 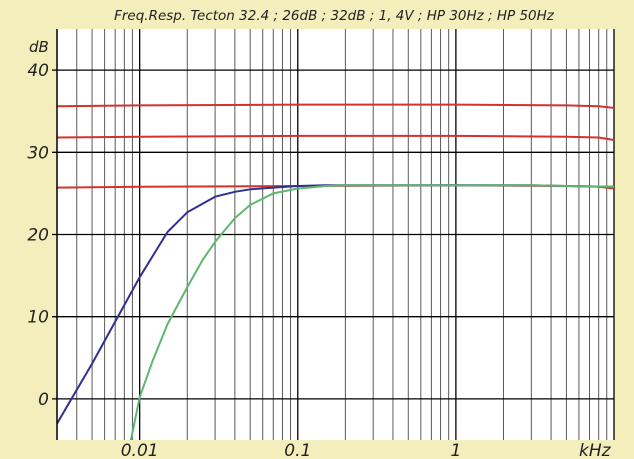 What do you see at coordinates (38, 236) in the screenshot?
I see `y-tick-label: 20` at bounding box center [38, 236].